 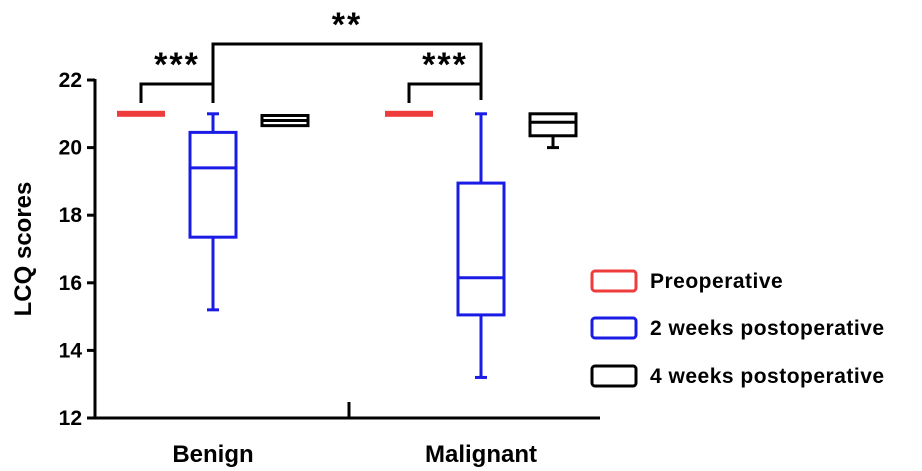 I want to click on y-axis-title: LCQ scores, so click(x=23, y=249).